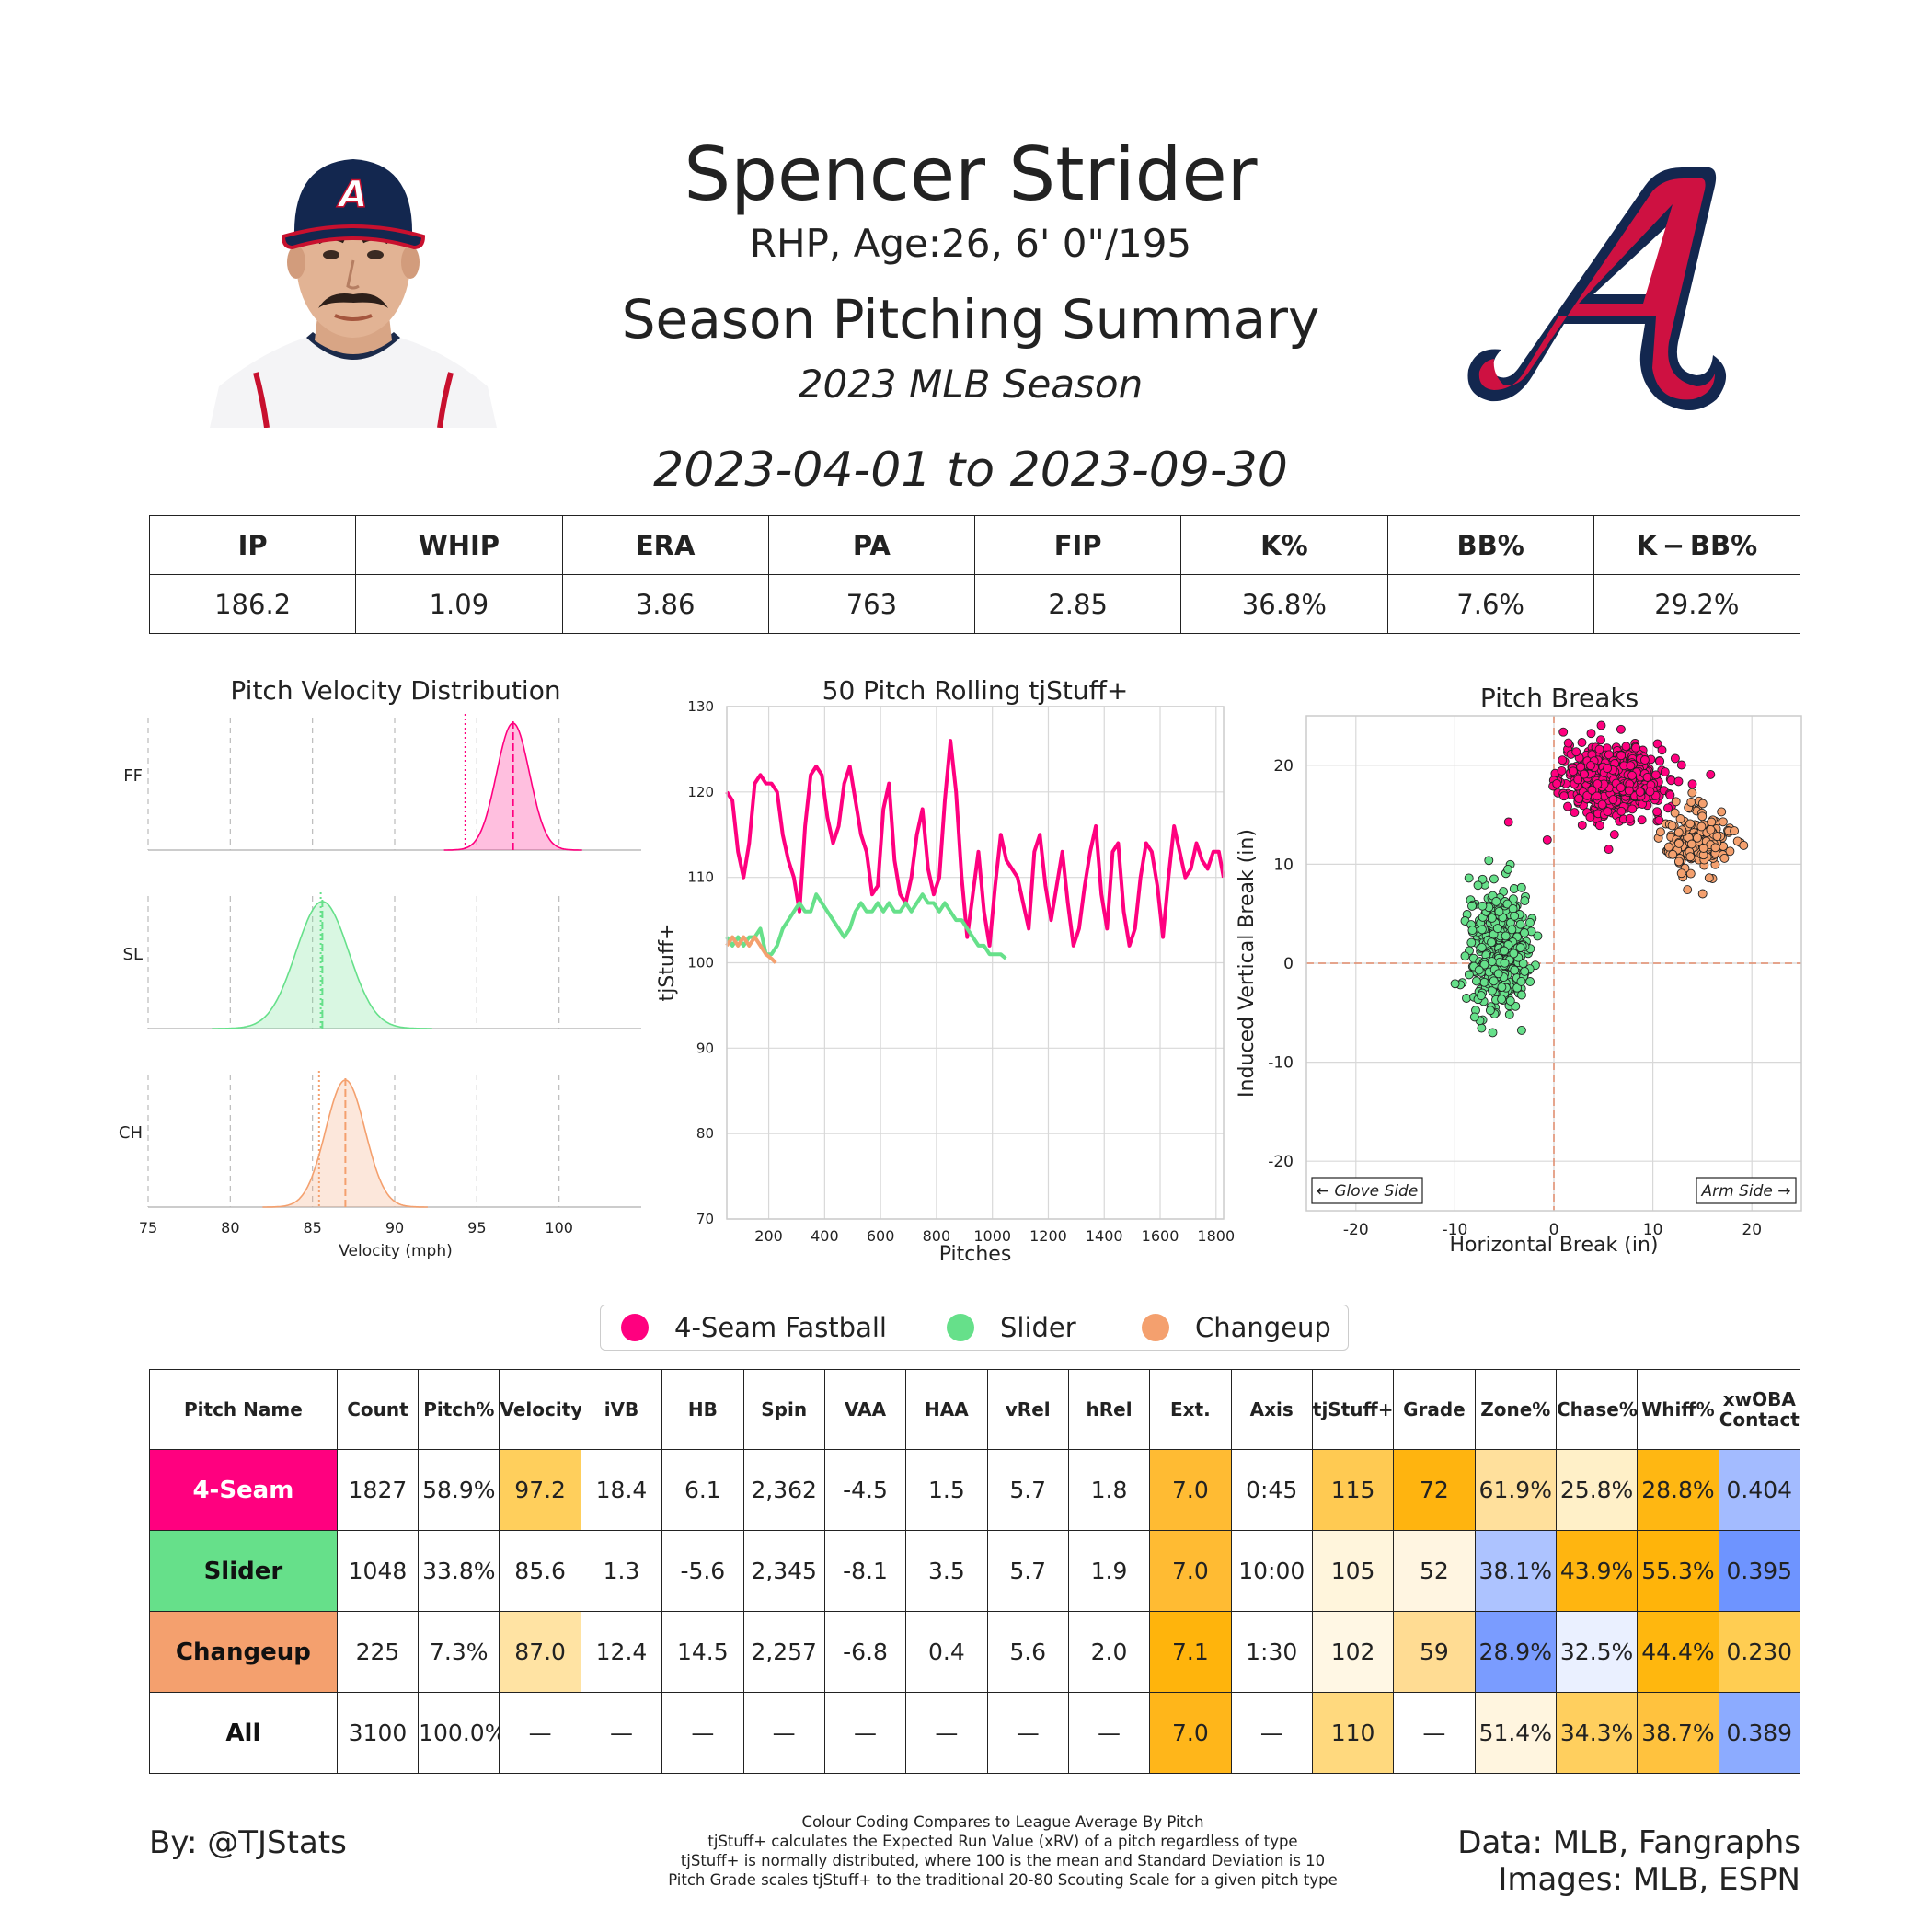 This screenshot has width=1932, height=1932. What do you see at coordinates (1759, 1409) in the screenshot?
I see `pitch-table-header-18: xwOBA Contact` at bounding box center [1759, 1409].